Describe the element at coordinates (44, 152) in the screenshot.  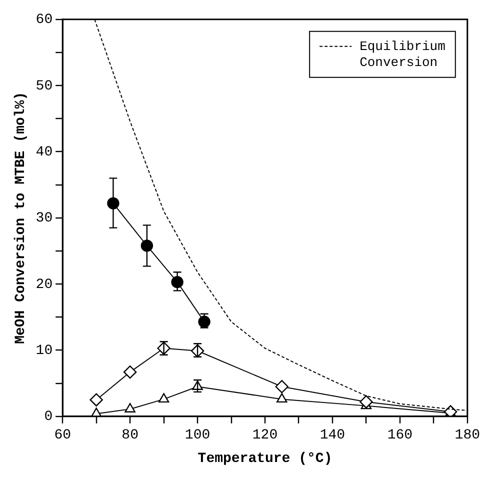
I see `y-tick-label: 40` at that location.